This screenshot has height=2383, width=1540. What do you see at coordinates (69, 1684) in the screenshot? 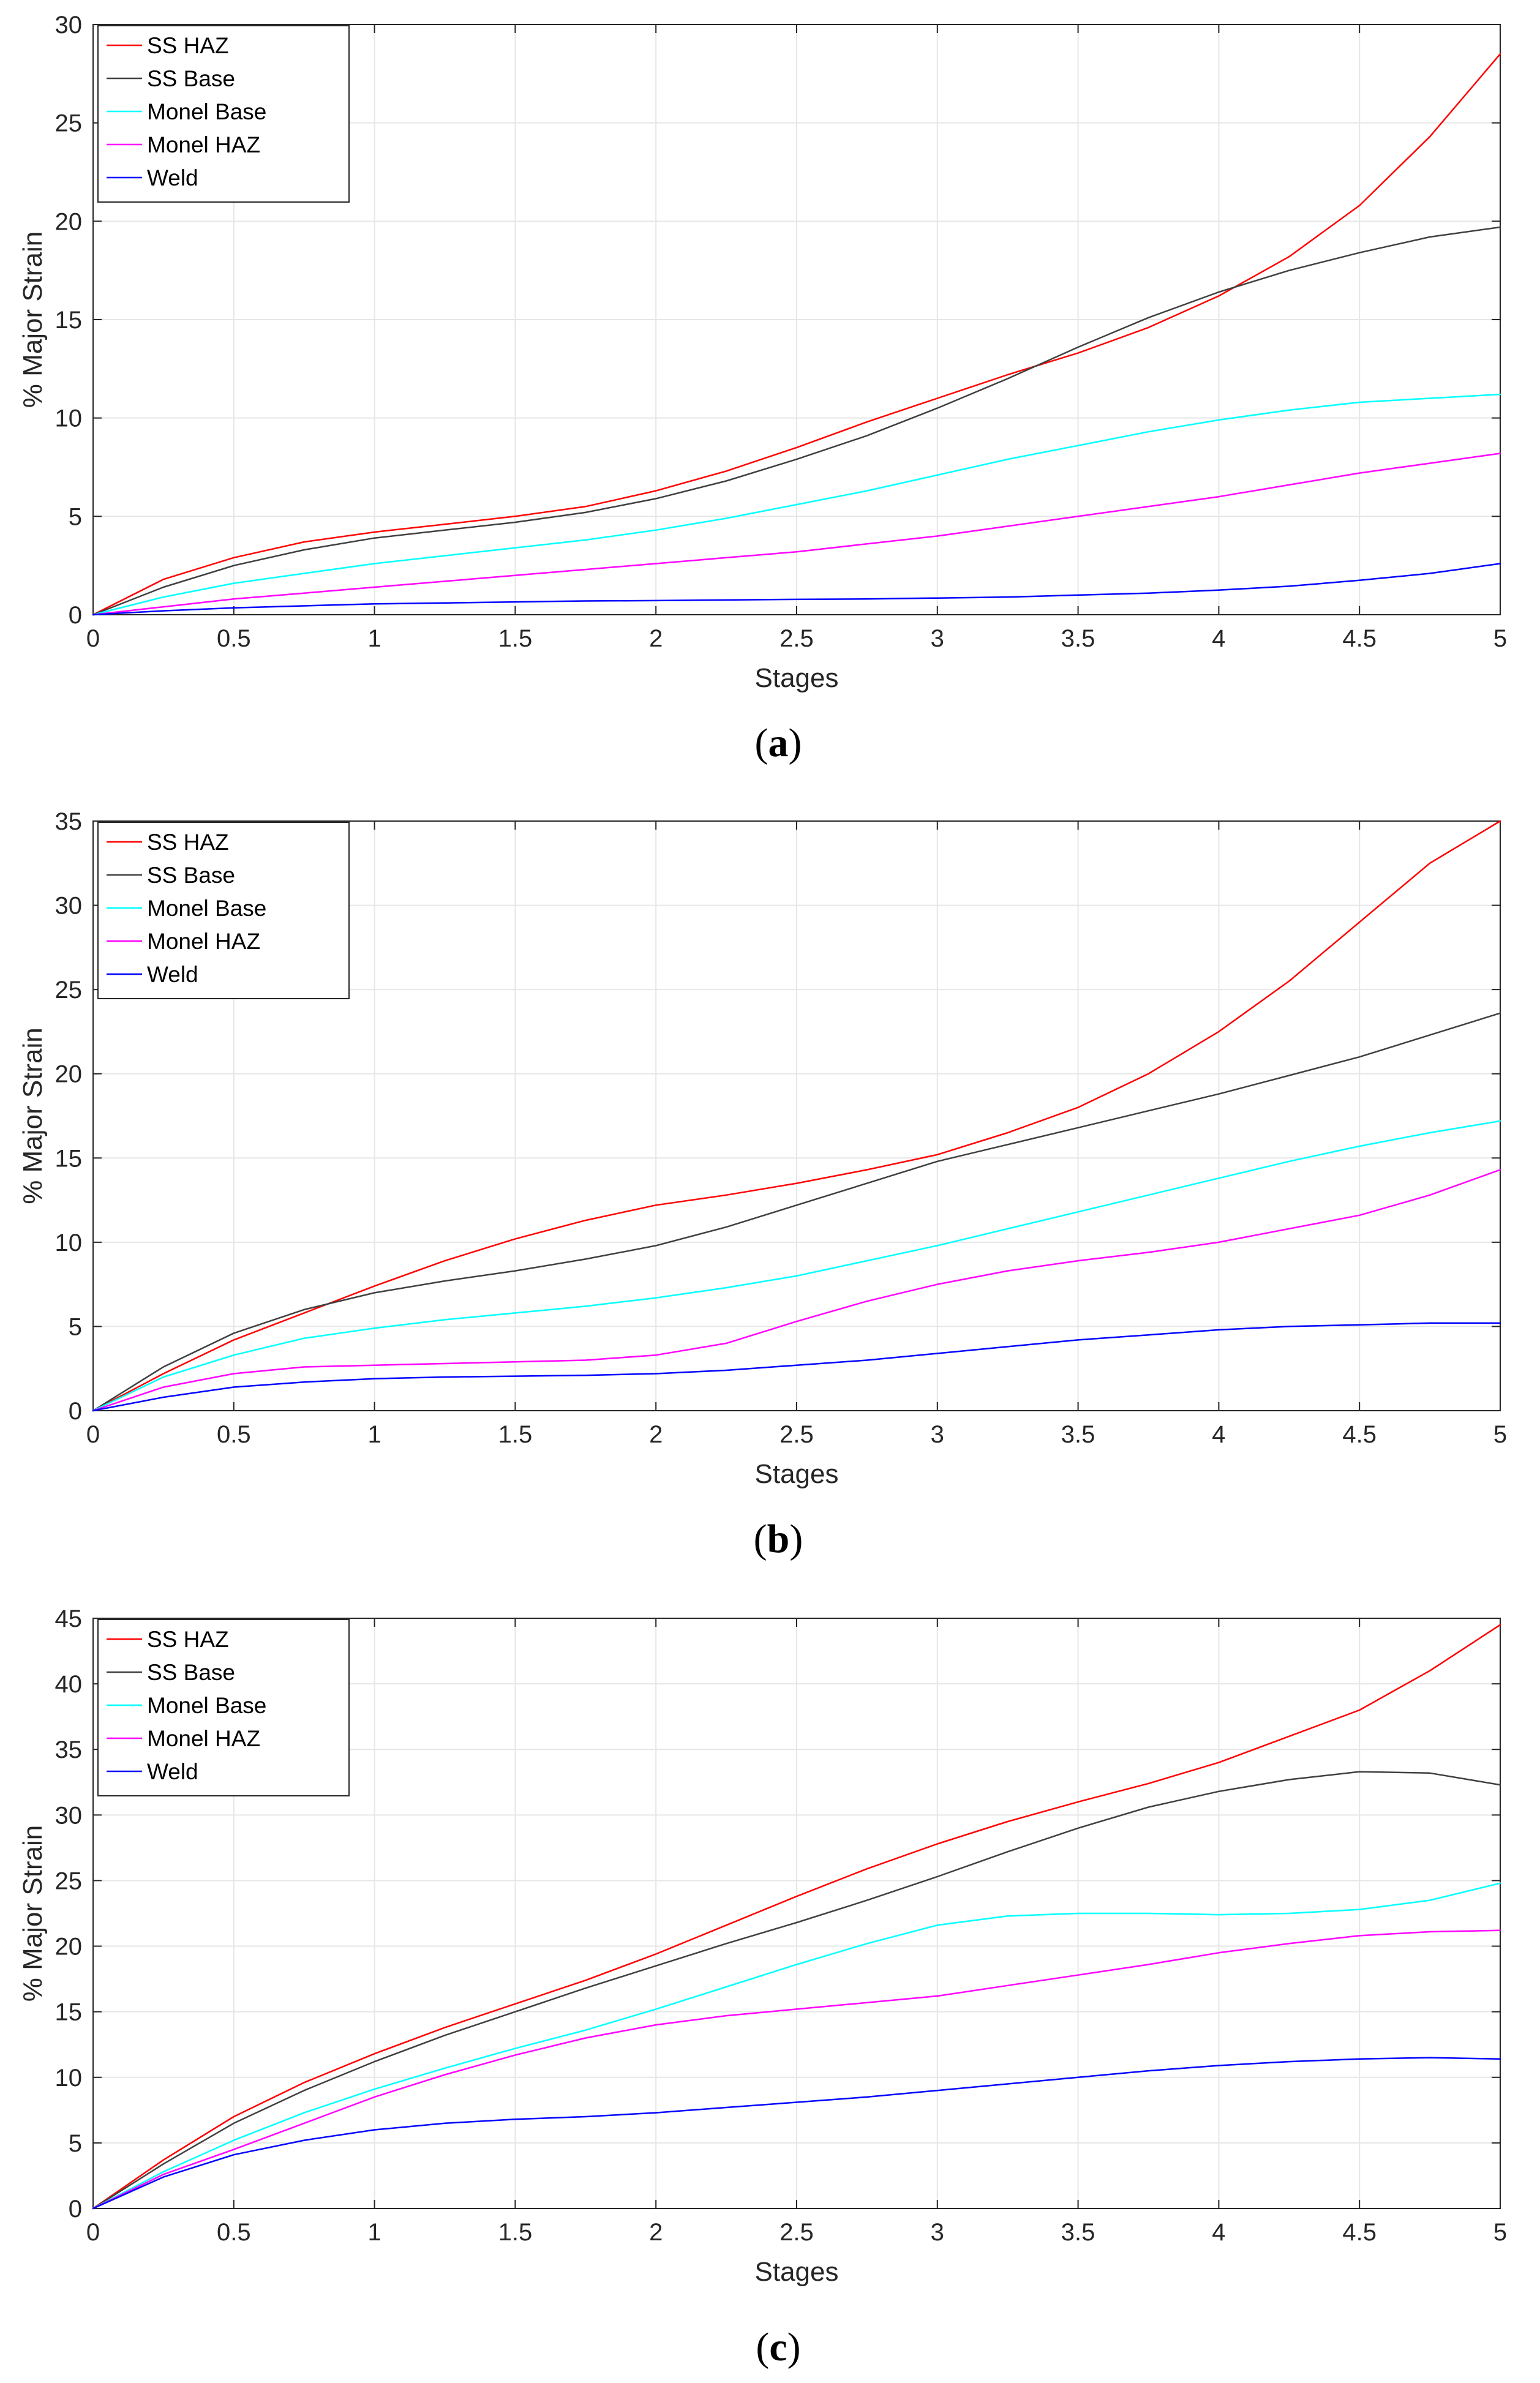
I see `y-tick-label: 40` at bounding box center [69, 1684].